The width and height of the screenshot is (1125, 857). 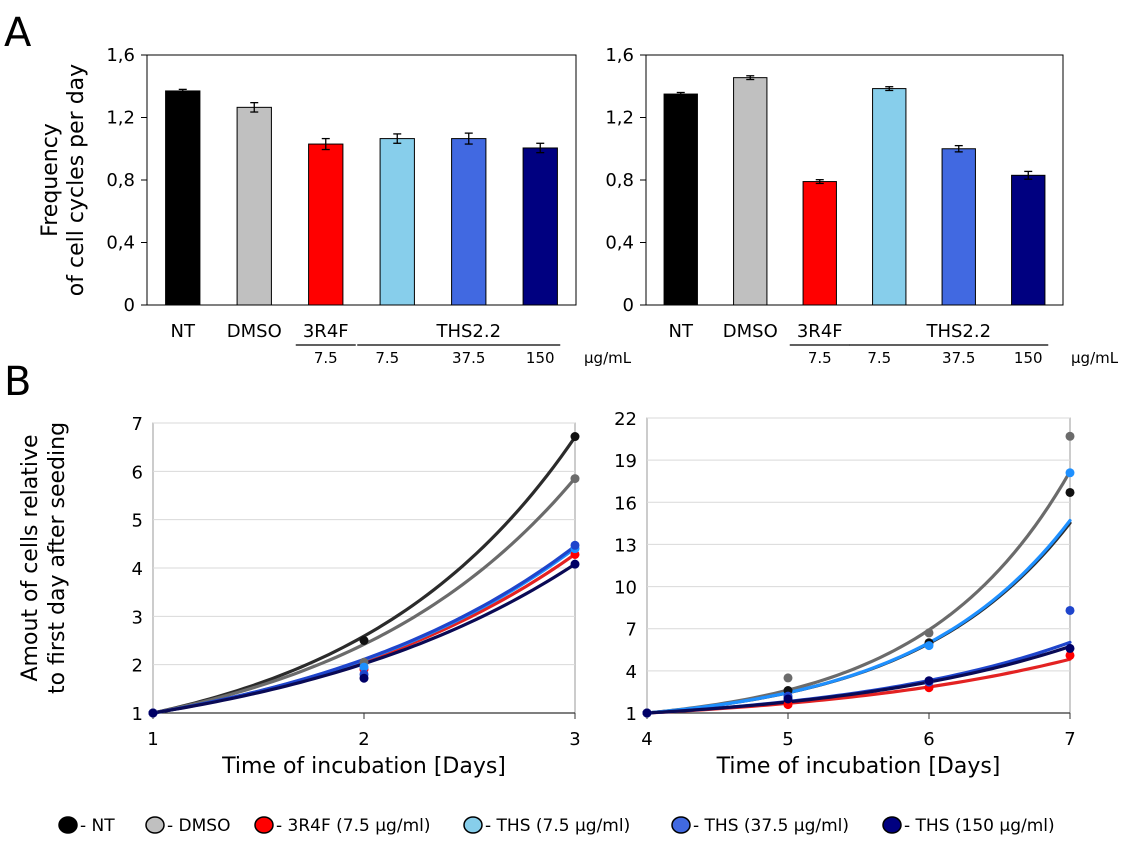 I want to click on y-axis-title: of cell cycles per day, so click(x=76, y=180).